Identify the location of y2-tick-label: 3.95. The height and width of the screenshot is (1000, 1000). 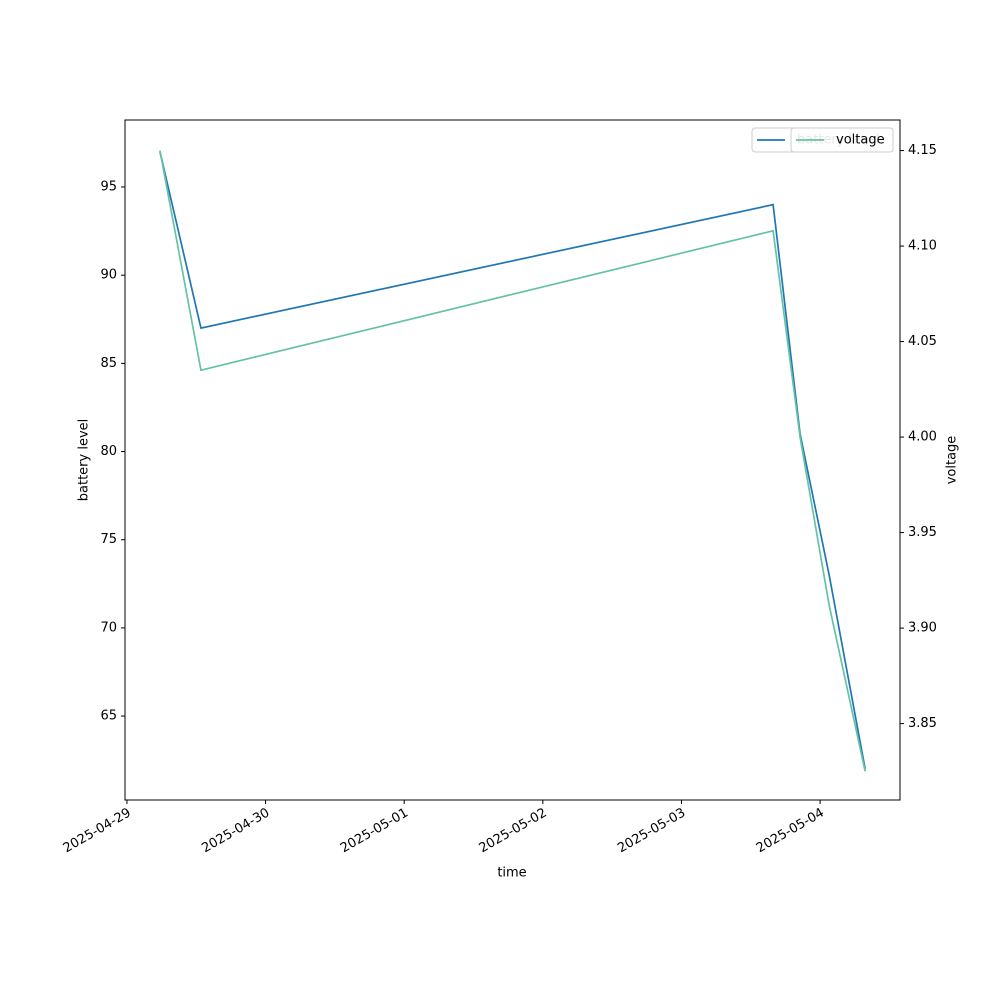
(922, 532).